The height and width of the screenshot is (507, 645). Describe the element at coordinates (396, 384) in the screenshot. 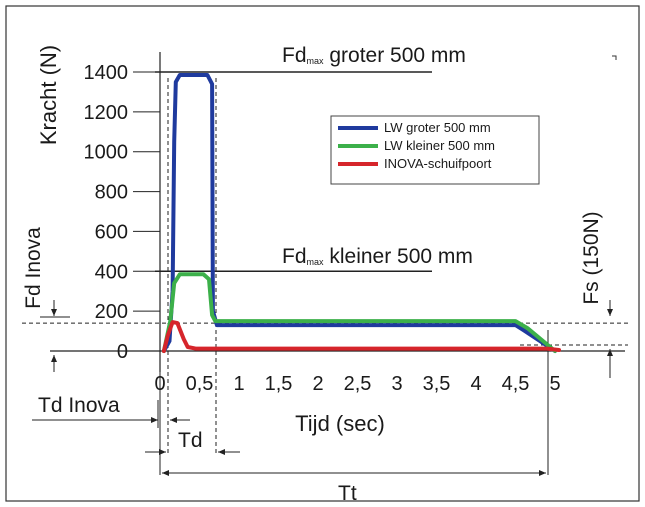

I see `x-tick-label: 3` at that location.